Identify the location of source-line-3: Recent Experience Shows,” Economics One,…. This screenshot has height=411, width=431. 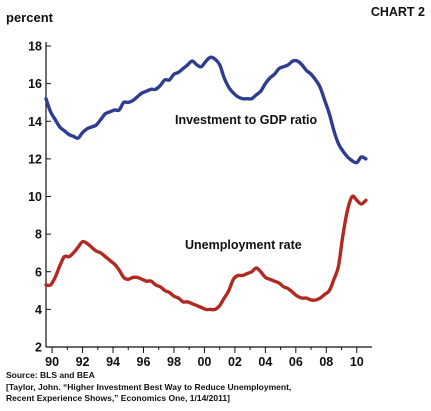
(118, 398).